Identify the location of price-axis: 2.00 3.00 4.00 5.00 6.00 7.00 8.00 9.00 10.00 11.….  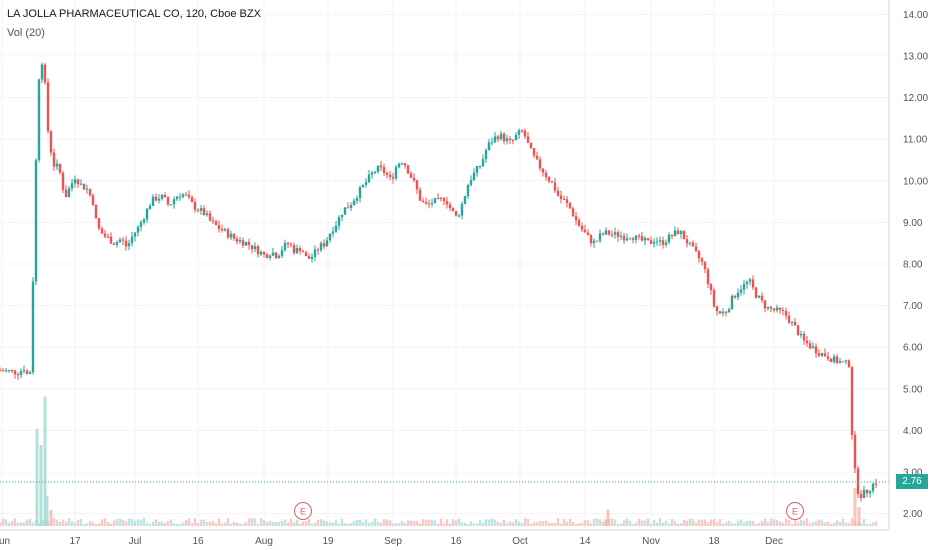
(915, 265).